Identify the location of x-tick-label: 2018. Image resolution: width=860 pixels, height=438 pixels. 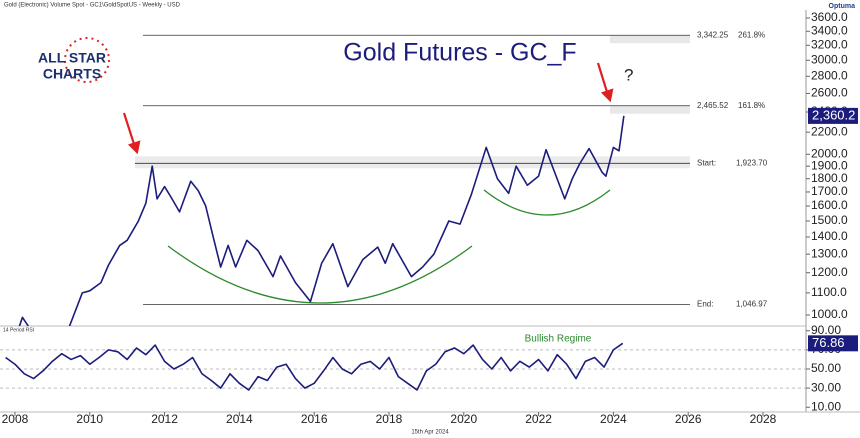
(389, 419).